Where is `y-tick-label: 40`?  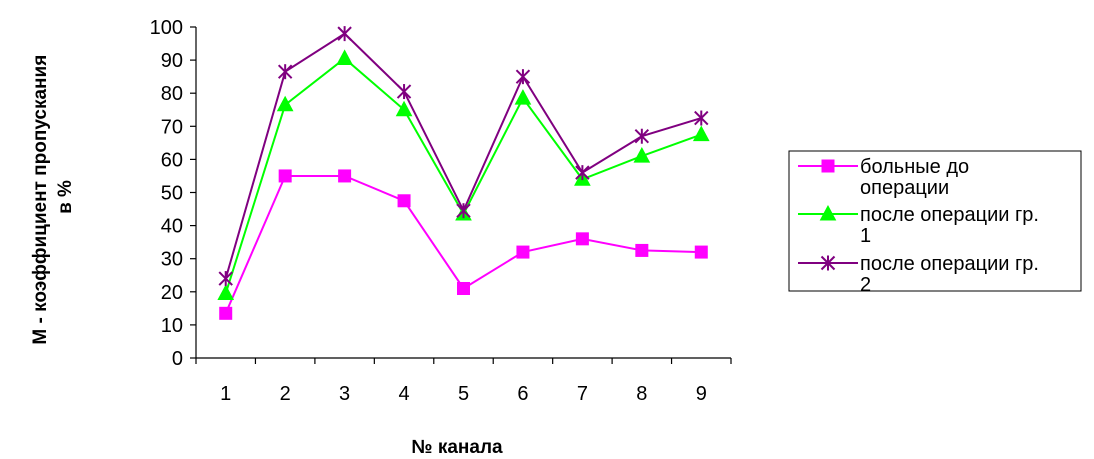
y-tick-label: 40 is located at coordinates (172, 227).